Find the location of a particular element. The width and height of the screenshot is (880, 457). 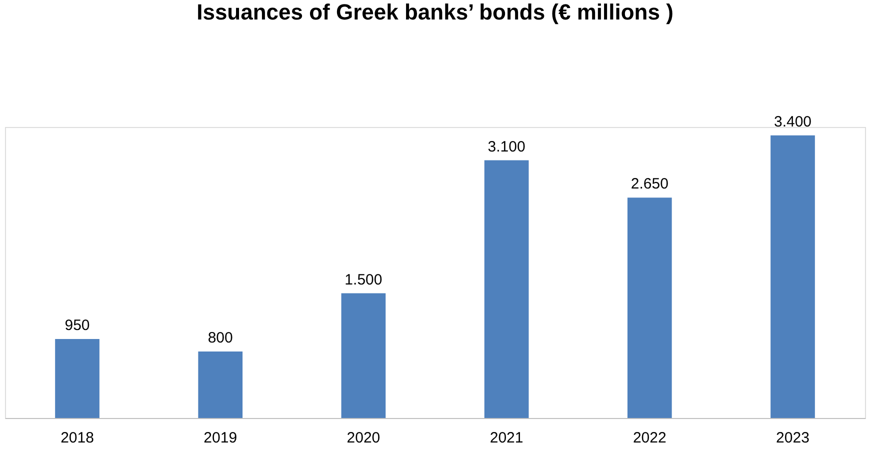

data-label: 3.100 is located at coordinates (507, 147).